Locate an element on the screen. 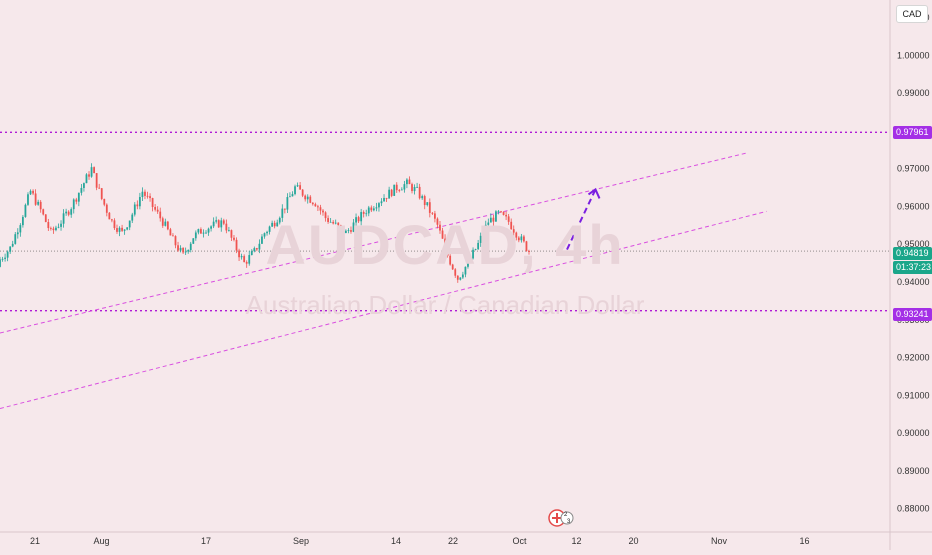  economic-event-badge: 2 3 is located at coordinates (563, 518).